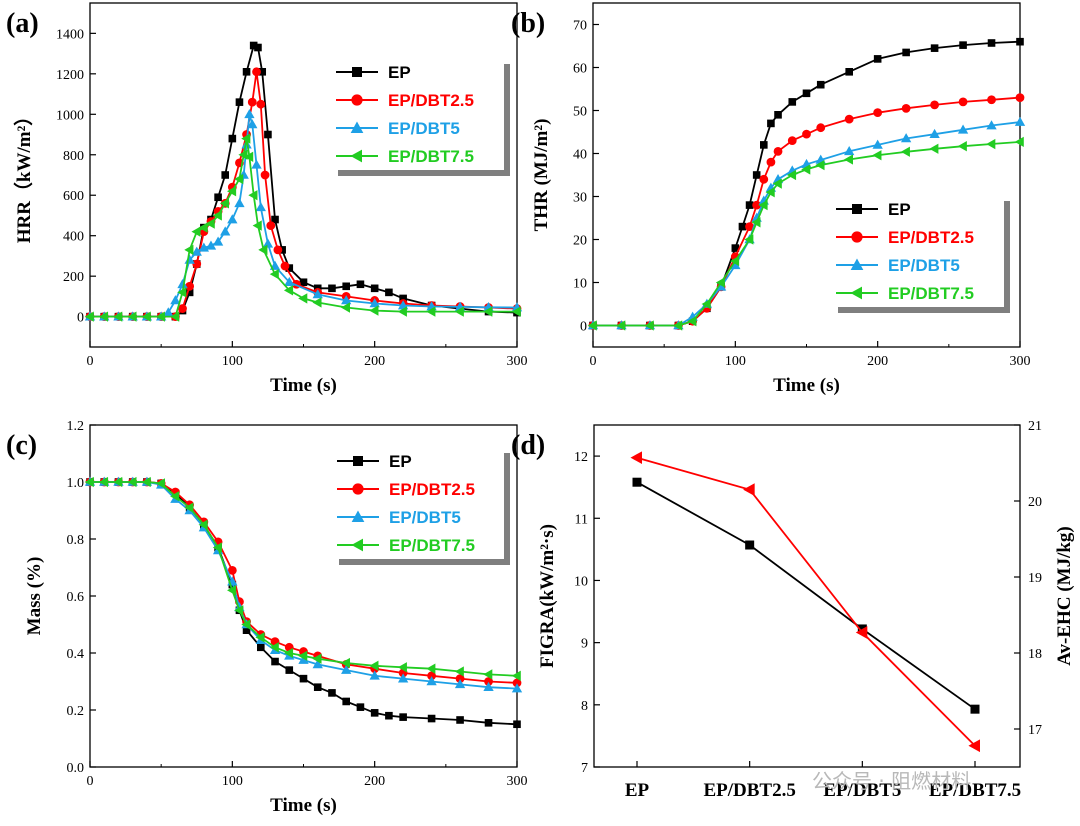 Image resolution: width=1080 pixels, height=826 pixels. What do you see at coordinates (76, 540) in the screenshot?
I see `c-y-tick-label: 0.8` at bounding box center [76, 540].